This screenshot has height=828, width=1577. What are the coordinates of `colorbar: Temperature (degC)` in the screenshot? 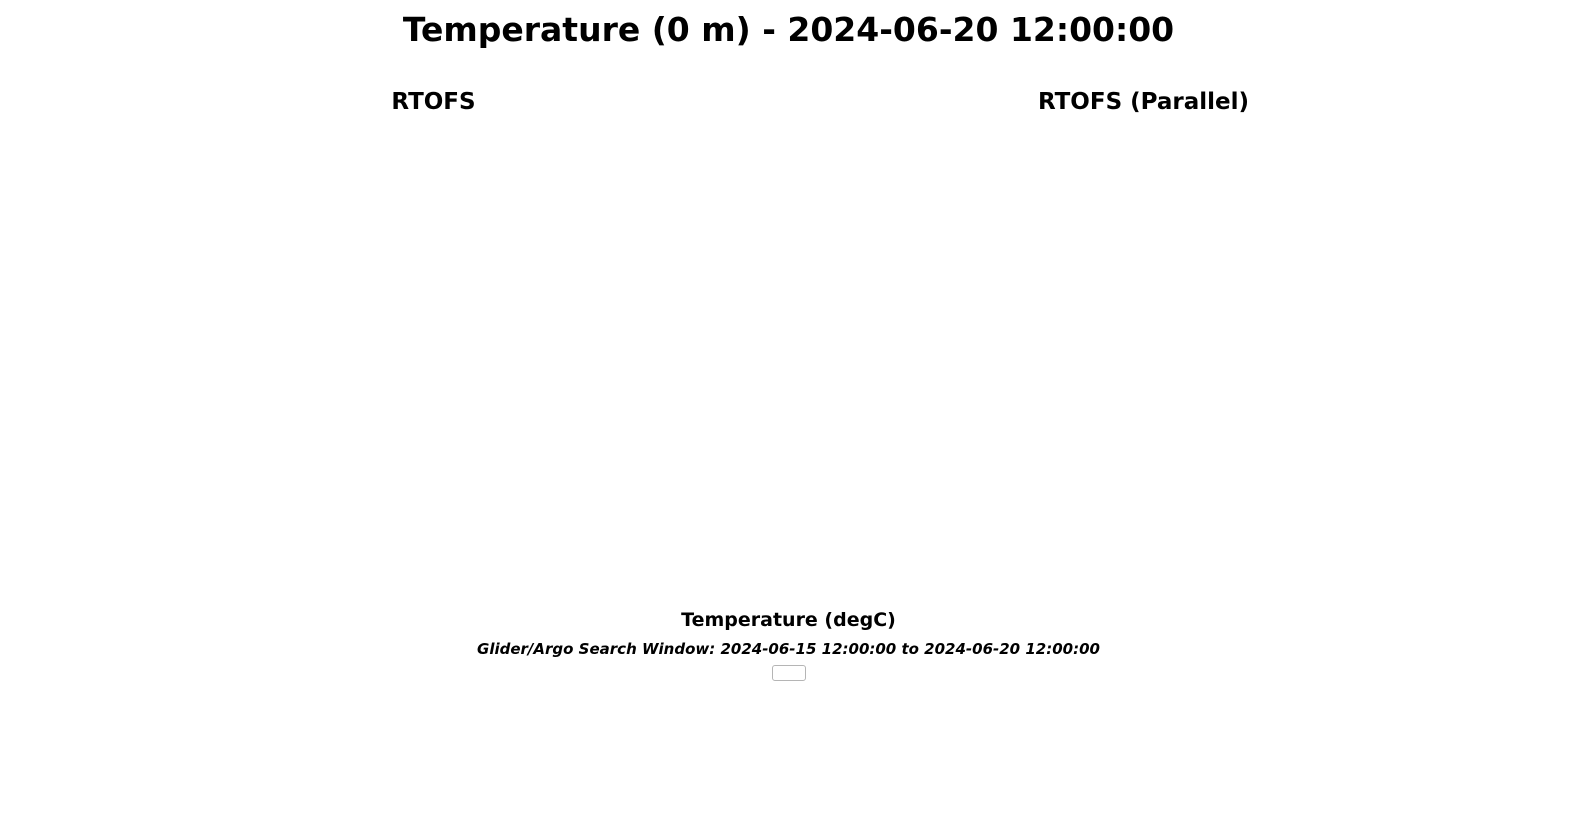 It's located at (788, 607).